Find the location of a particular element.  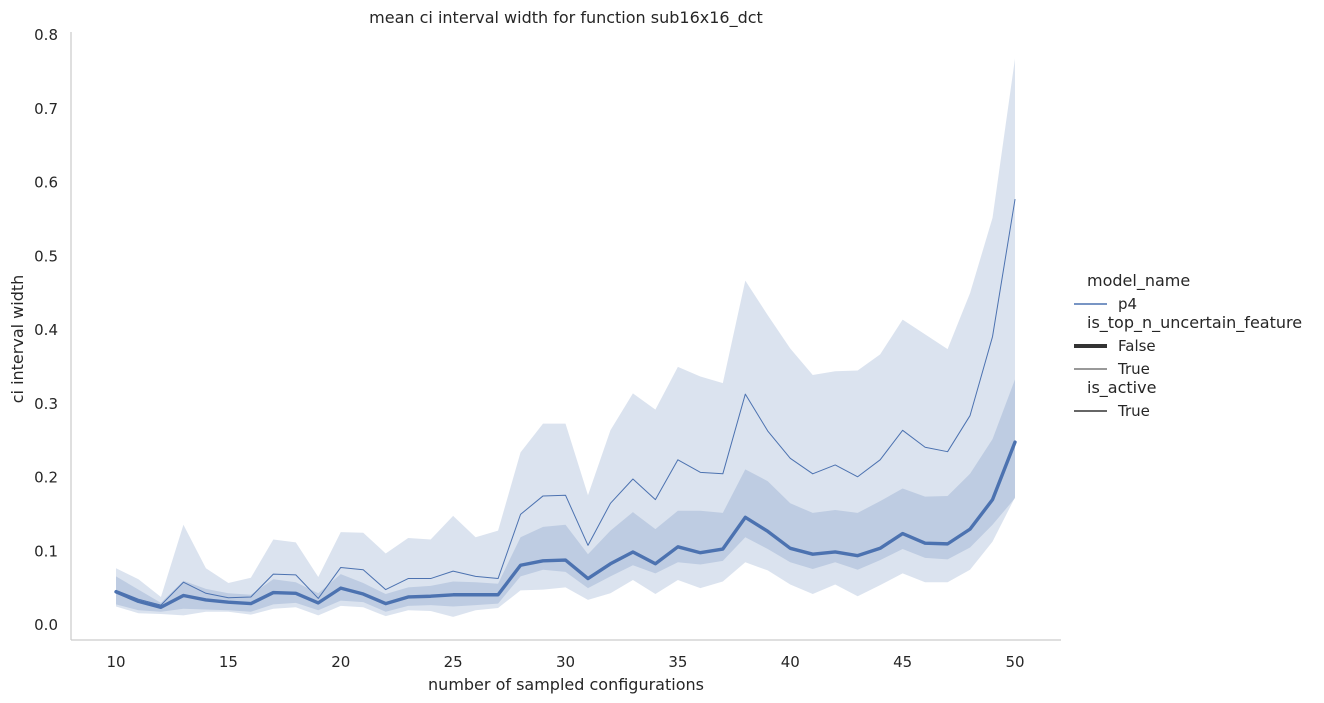

x-tick-label: 40 is located at coordinates (790, 662).